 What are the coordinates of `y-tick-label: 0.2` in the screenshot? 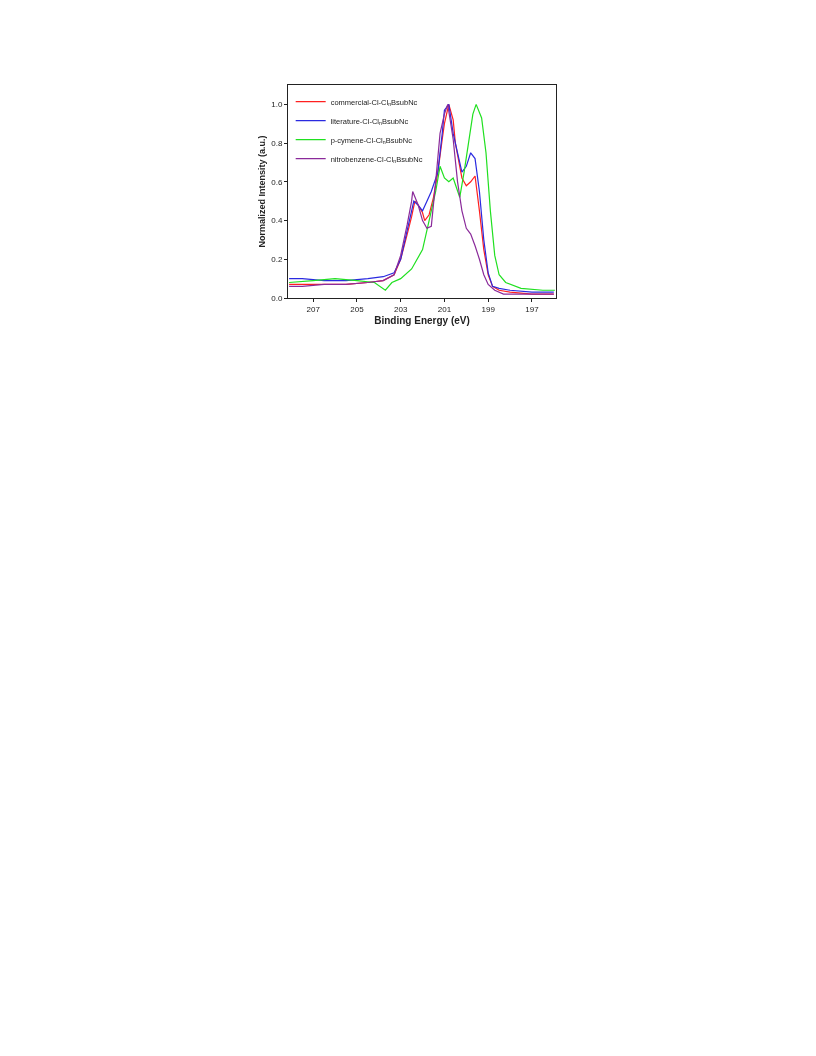 It's located at (277, 260).